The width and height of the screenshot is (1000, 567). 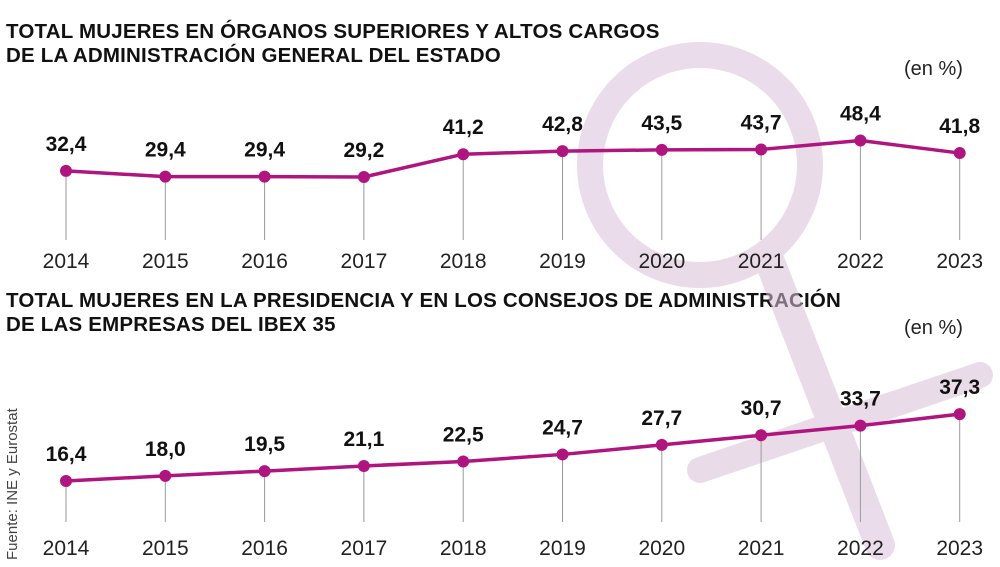 I want to click on chart1-point-2015, so click(x=165, y=176).